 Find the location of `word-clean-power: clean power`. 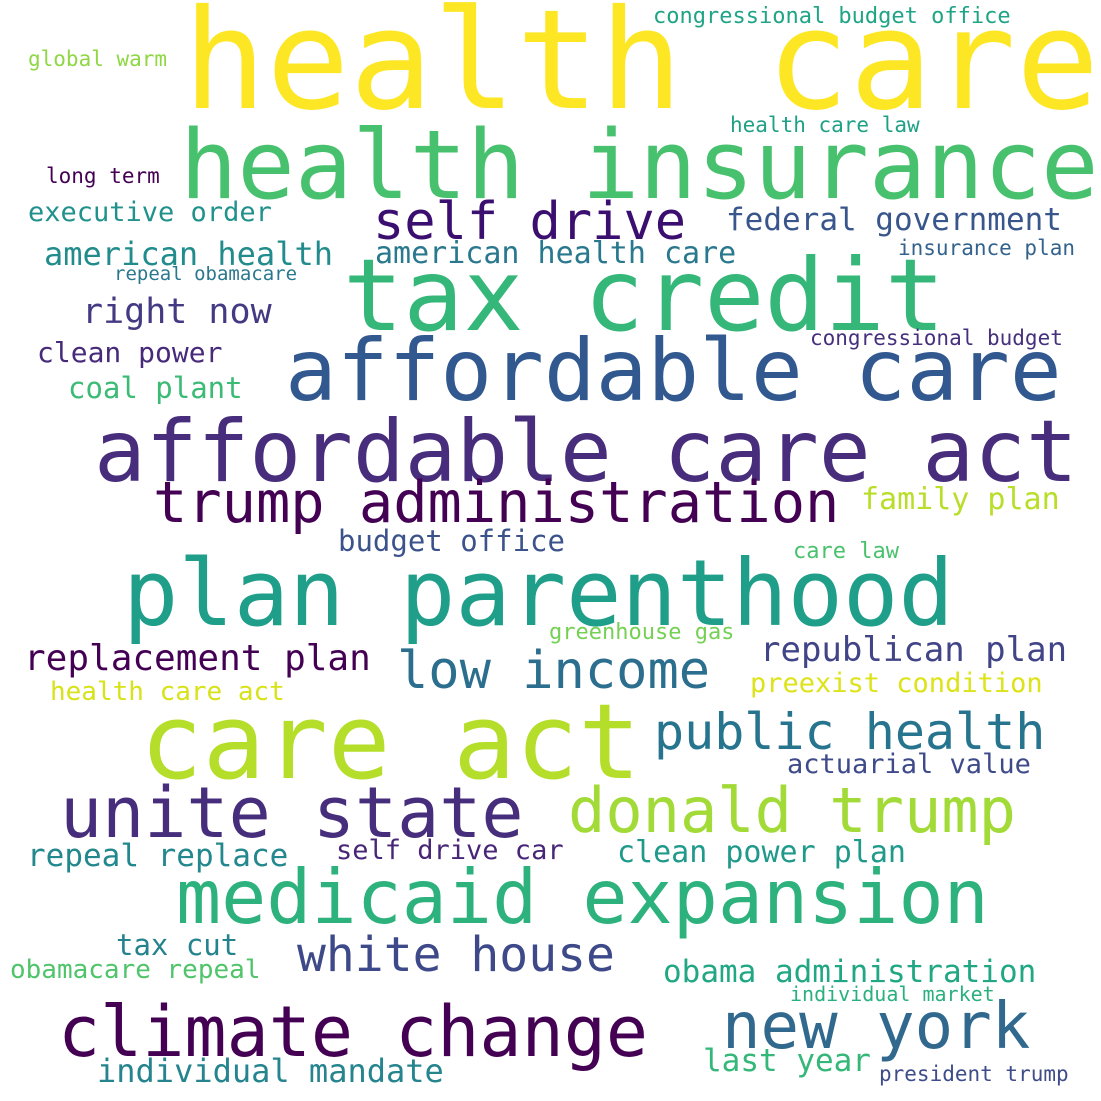

word-clean-power: clean power is located at coordinates (130, 352).